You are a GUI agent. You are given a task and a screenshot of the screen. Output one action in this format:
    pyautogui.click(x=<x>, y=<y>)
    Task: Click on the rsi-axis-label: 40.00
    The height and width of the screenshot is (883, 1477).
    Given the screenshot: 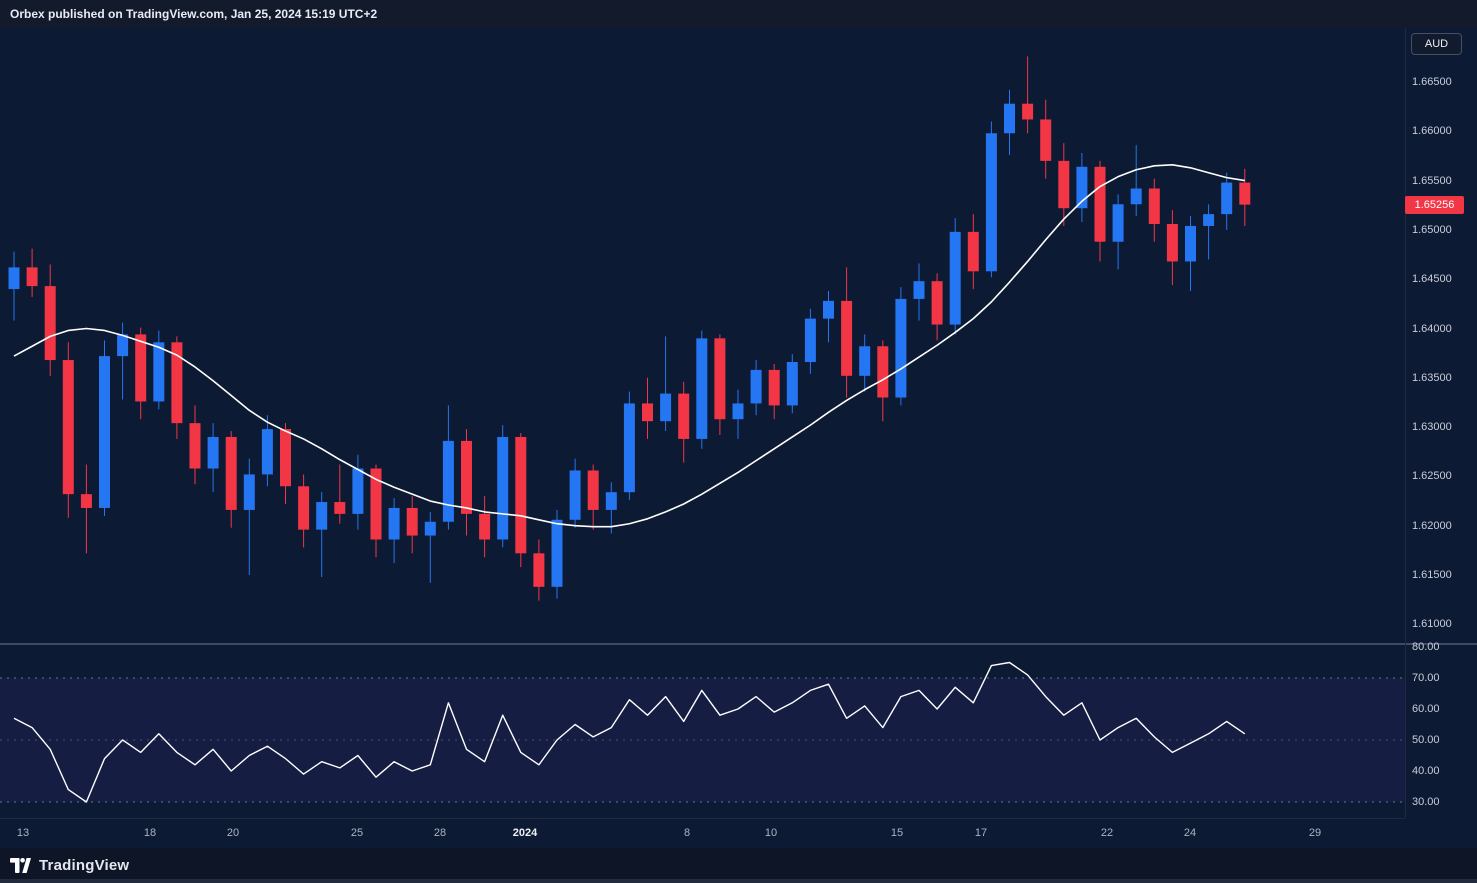 What is the action you would take?
    pyautogui.click(x=1426, y=771)
    